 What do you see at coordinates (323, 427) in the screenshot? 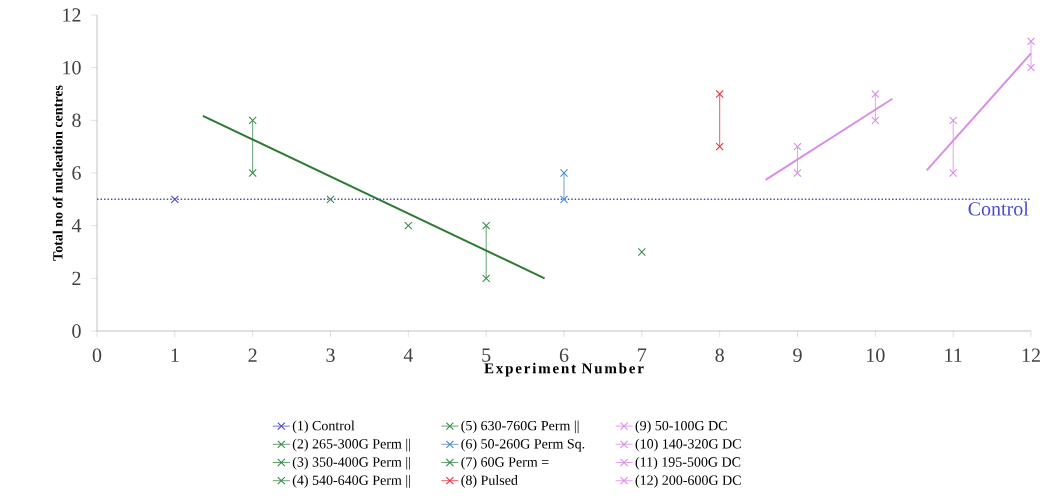
I see `legend-label: (1) Control` at bounding box center [323, 427].